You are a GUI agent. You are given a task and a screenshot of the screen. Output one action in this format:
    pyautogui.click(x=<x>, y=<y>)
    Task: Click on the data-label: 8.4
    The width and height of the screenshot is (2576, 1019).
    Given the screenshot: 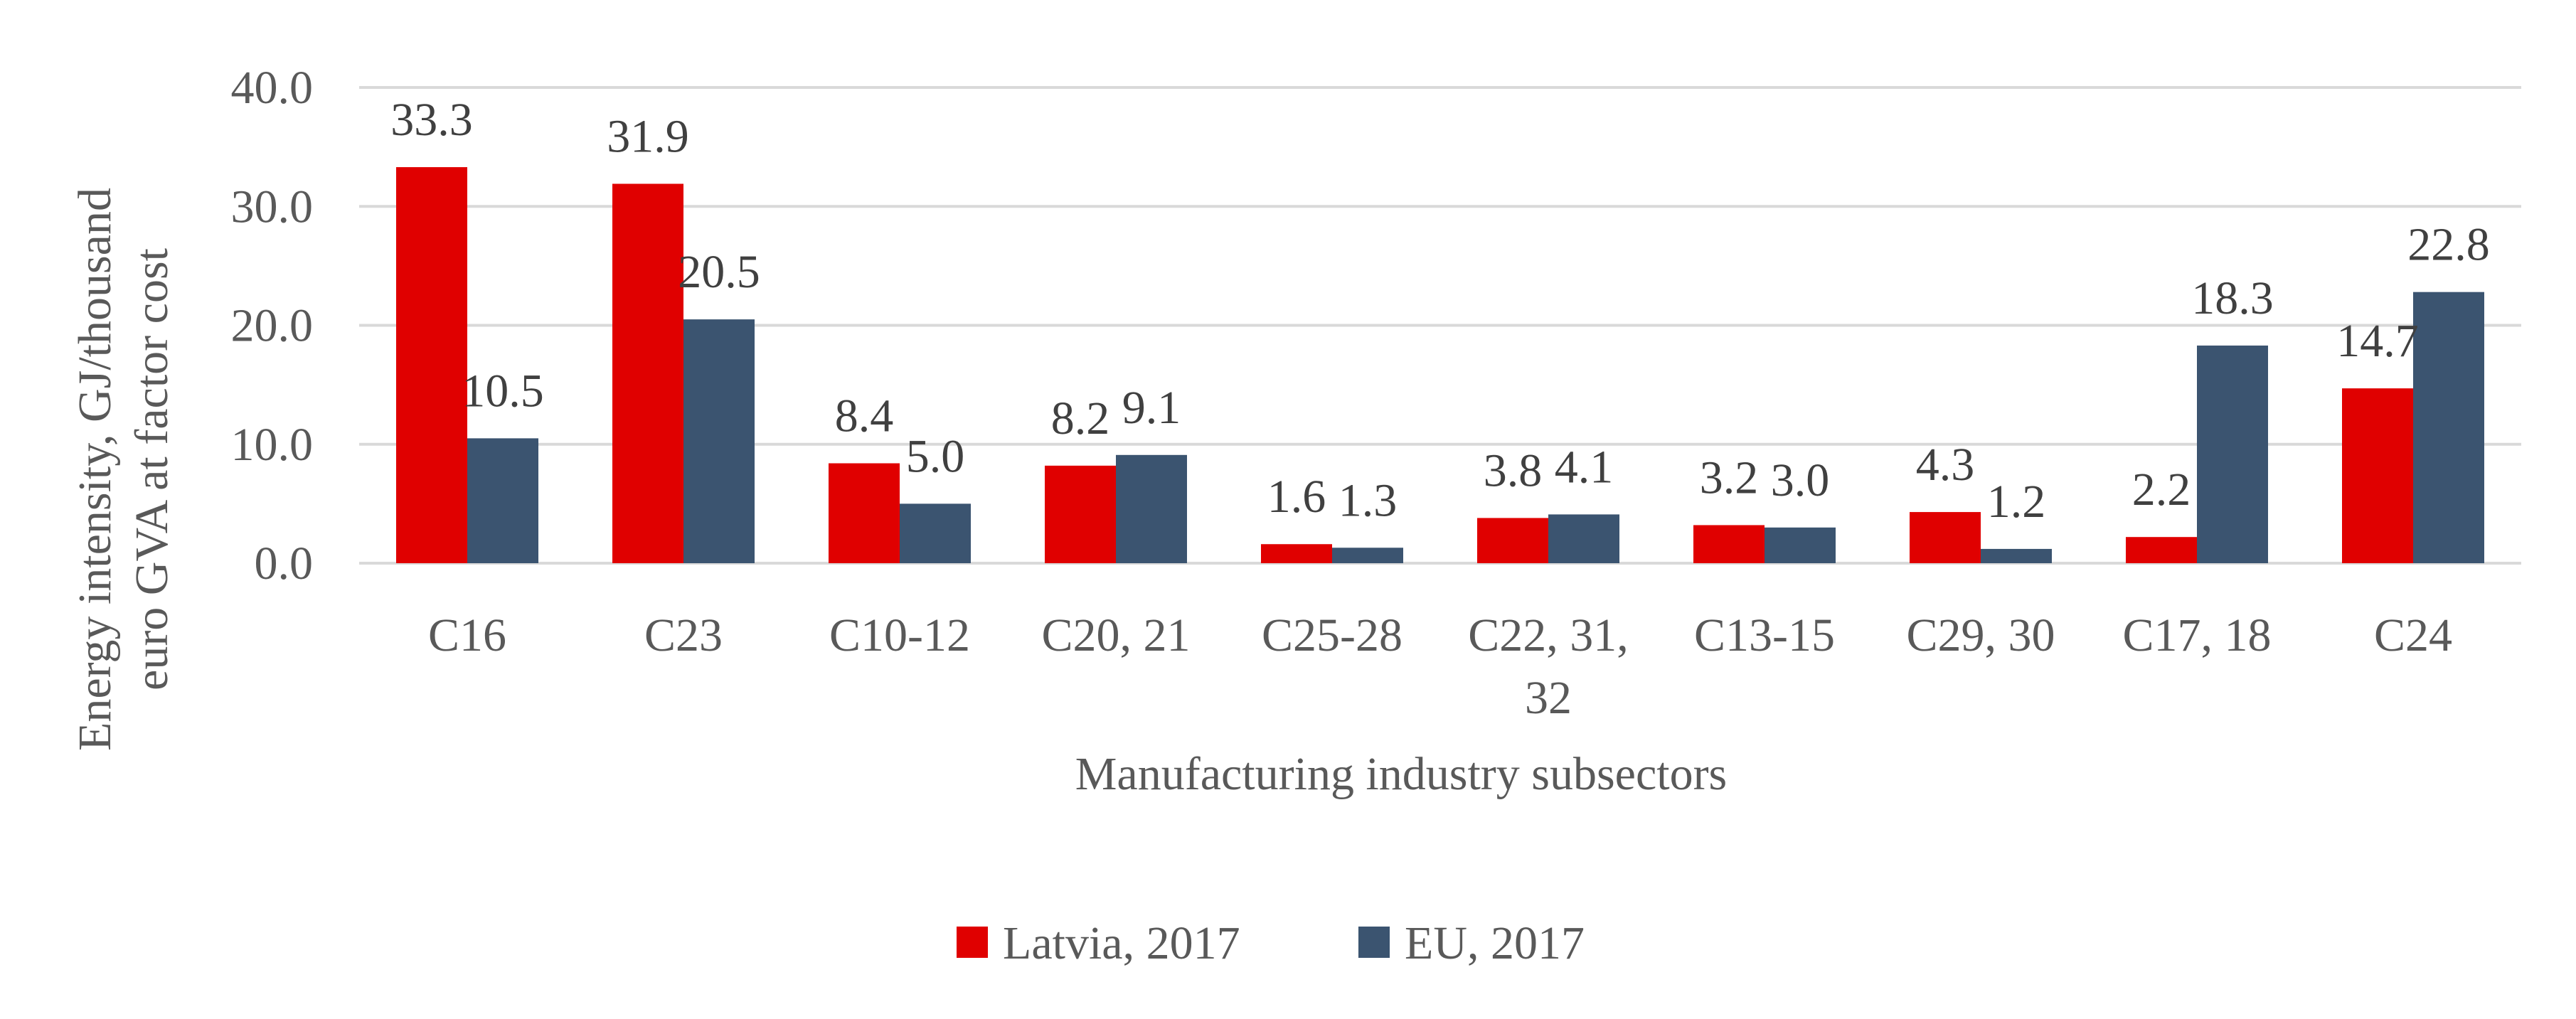 What is the action you would take?
    pyautogui.click(x=864, y=416)
    